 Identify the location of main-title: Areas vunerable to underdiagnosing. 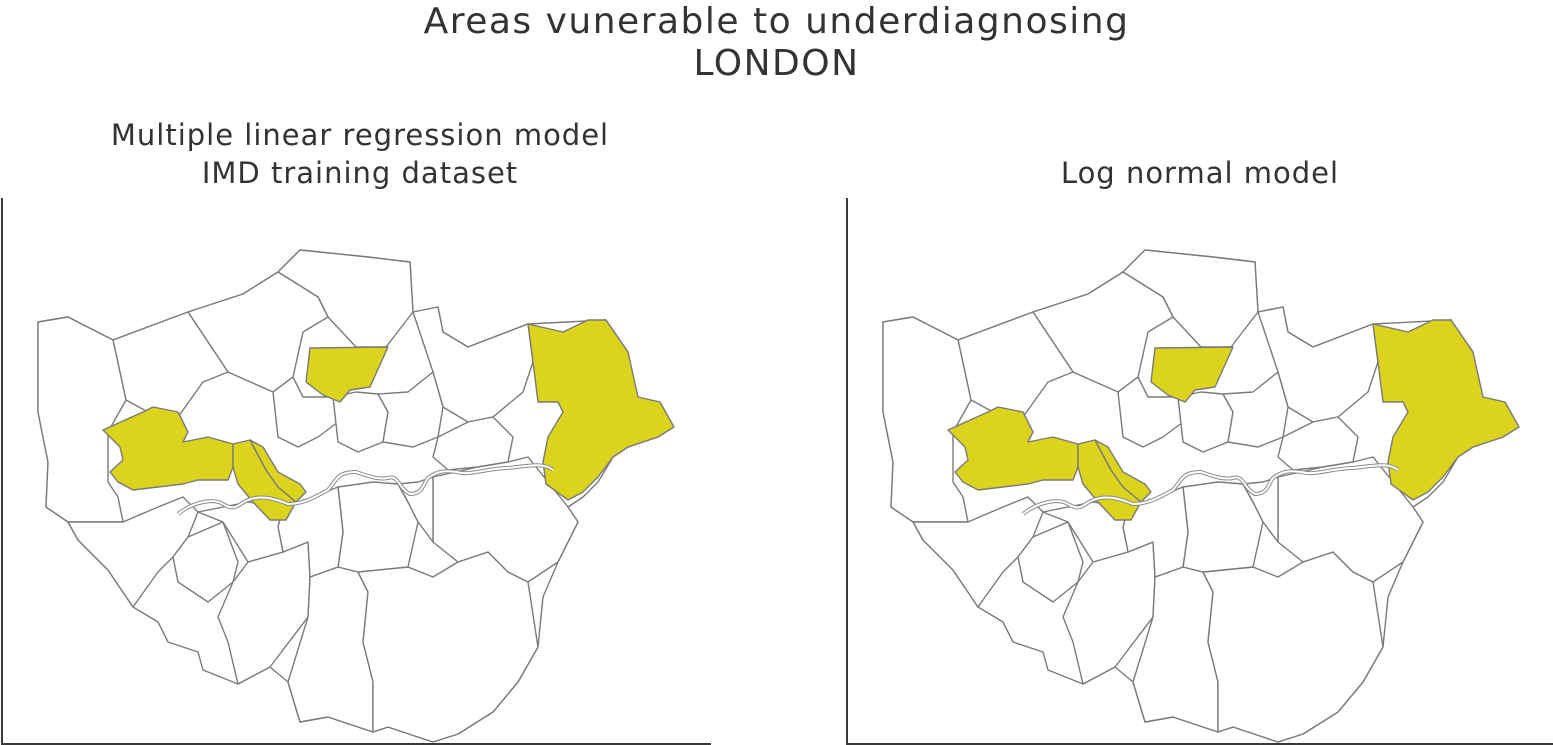
(776, 21).